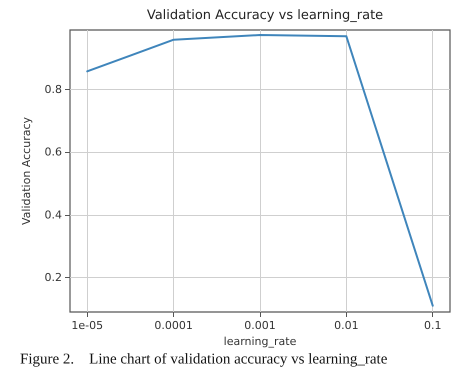  Describe the element at coordinates (173, 325) in the screenshot. I see `x-tick-label: 0.0001` at that location.